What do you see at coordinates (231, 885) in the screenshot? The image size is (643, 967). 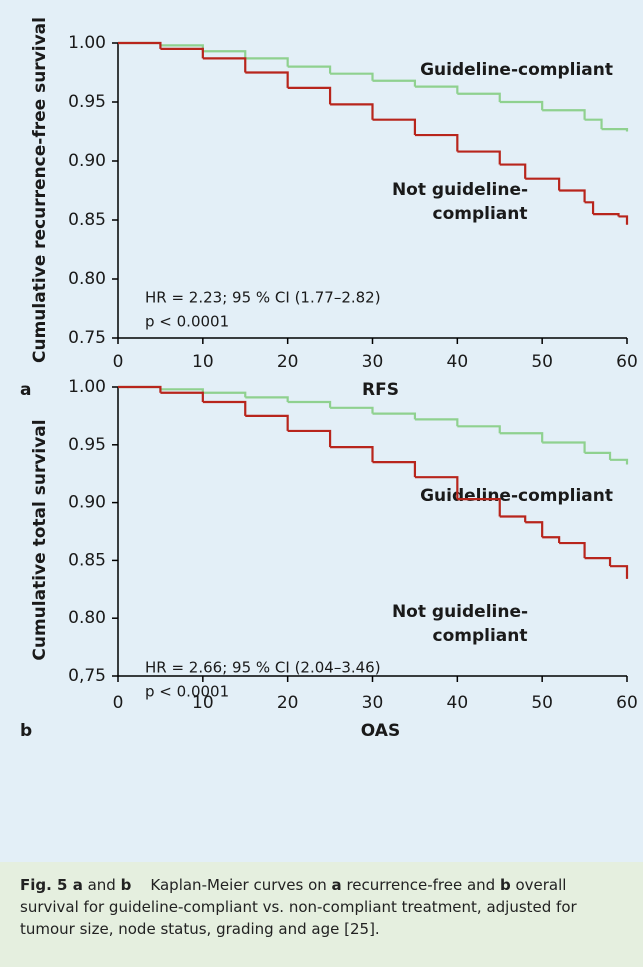 I see `caption-run: Kaplan-Meier curves on` at bounding box center [231, 885].